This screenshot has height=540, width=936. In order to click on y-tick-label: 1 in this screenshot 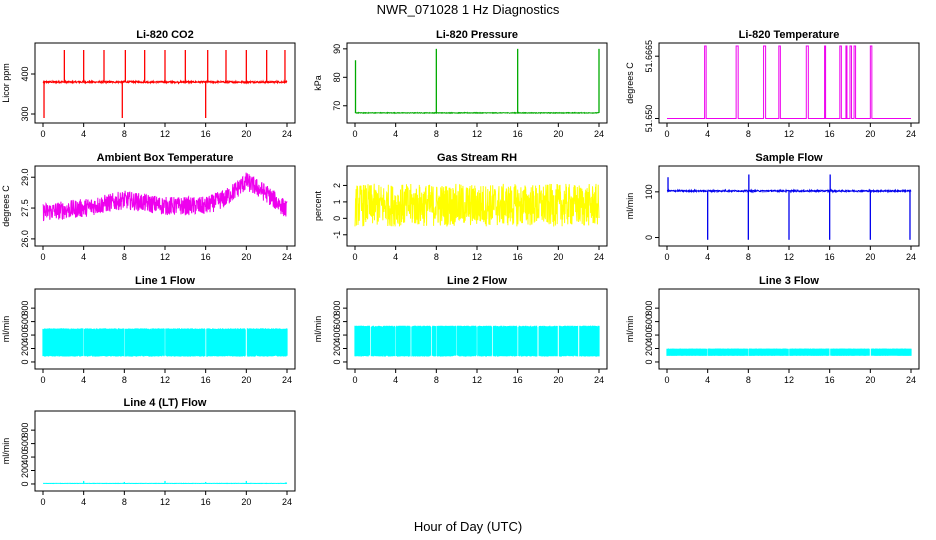, I will do `click(337, 201)`.